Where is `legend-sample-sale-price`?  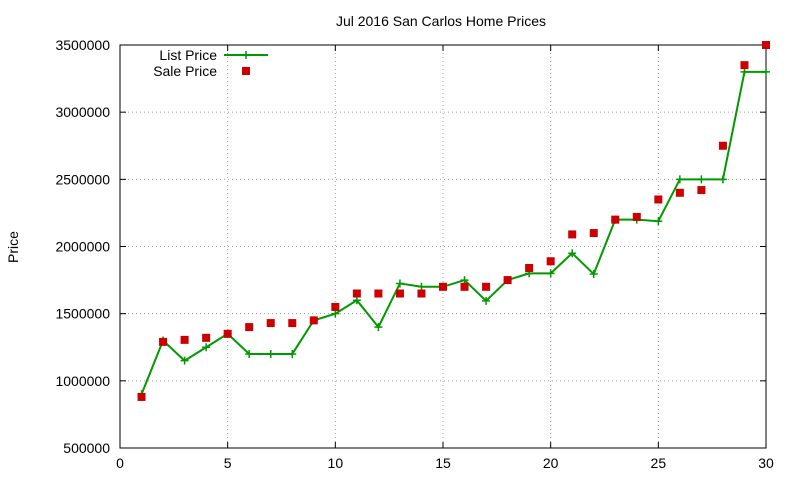
legend-sample-sale-price is located at coordinates (246, 71).